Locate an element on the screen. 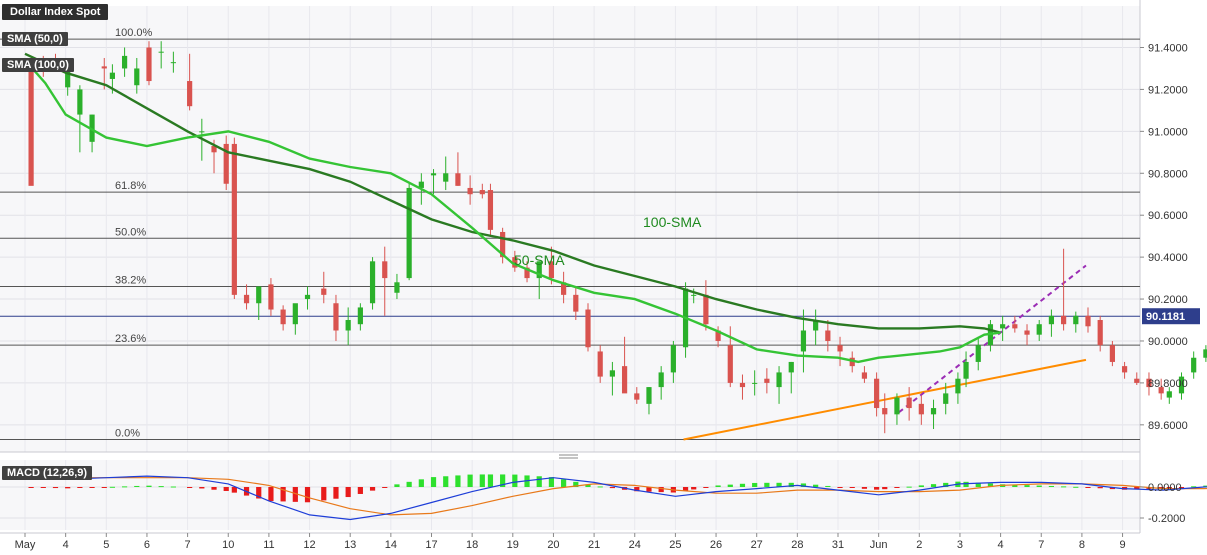 The image size is (1207, 555). price-tick-label-6: 90.2000 is located at coordinates (1168, 300).